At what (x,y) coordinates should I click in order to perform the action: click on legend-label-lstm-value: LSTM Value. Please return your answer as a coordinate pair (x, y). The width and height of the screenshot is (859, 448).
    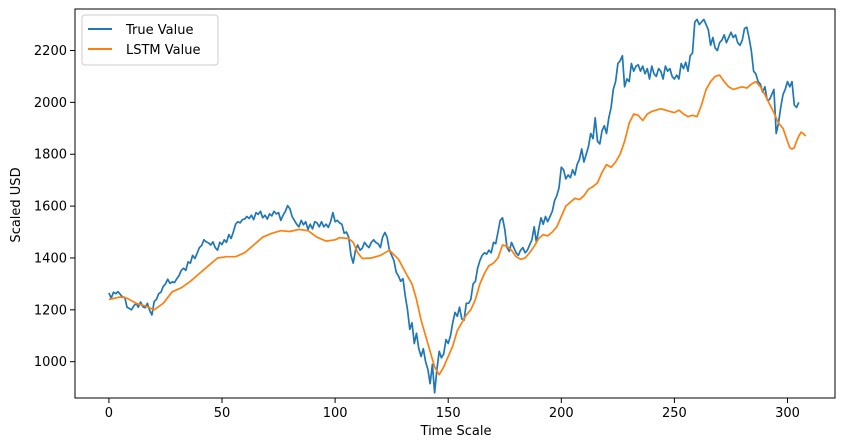
    Looking at the image, I should click on (163, 50).